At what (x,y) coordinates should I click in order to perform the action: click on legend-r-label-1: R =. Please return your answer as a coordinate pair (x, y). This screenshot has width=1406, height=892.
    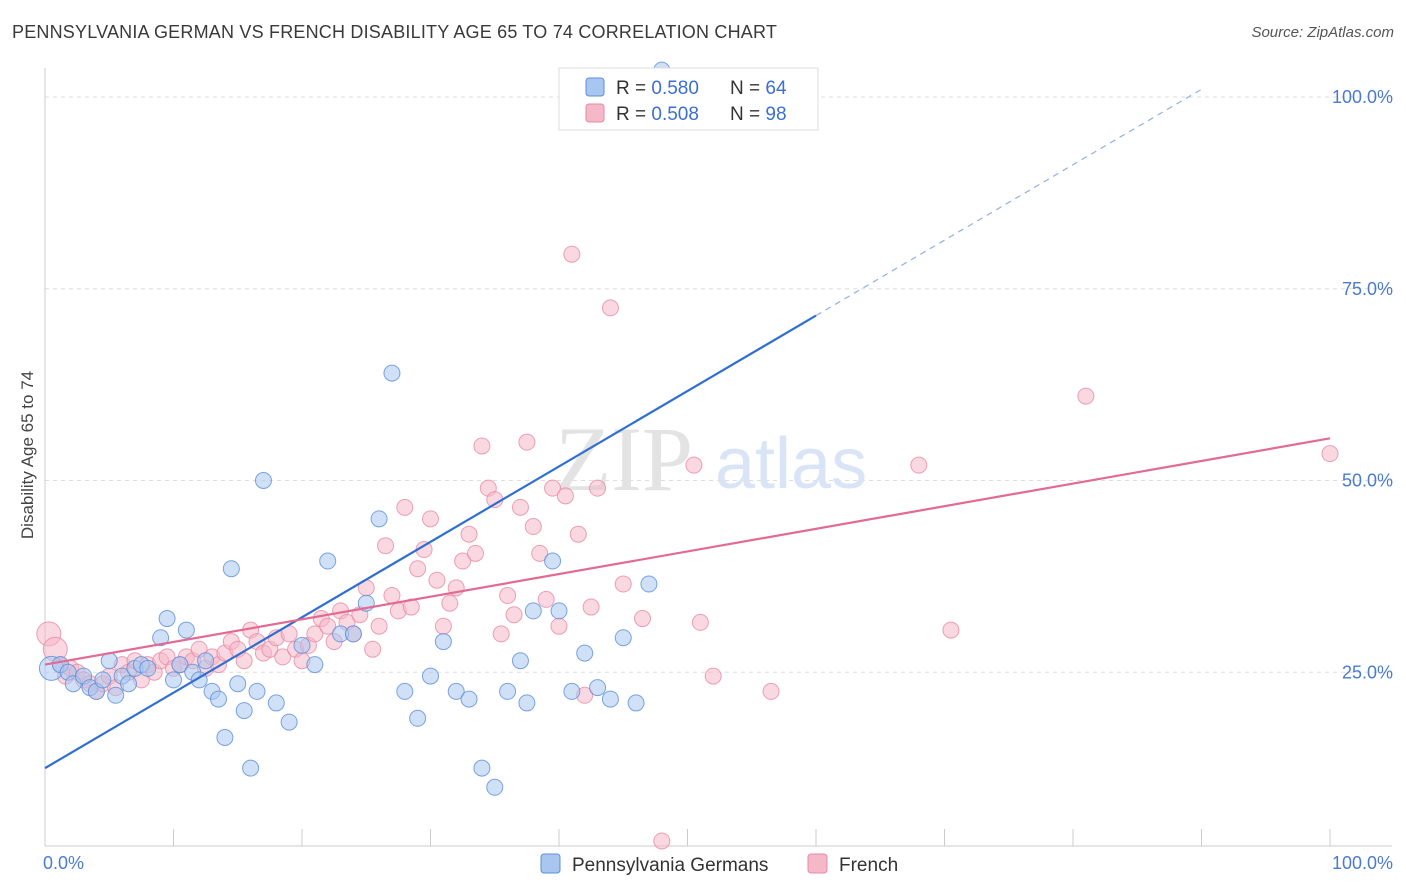
    Looking at the image, I should click on (633, 88).